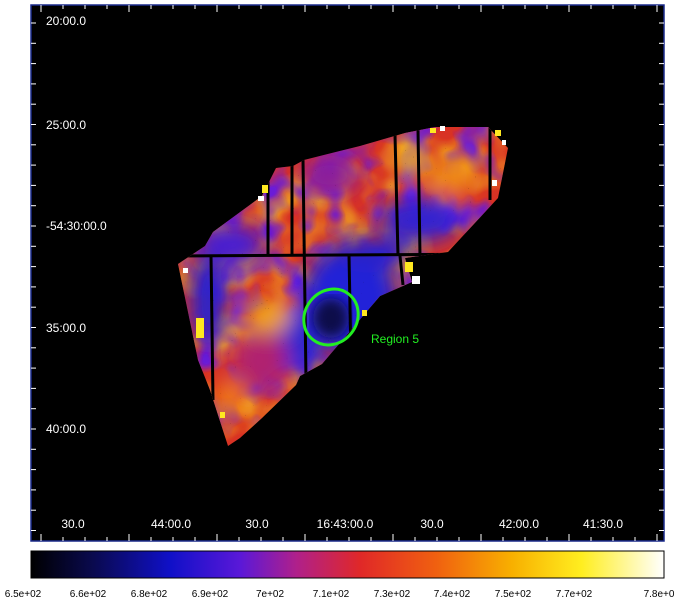  What do you see at coordinates (513, 594) in the screenshot?
I see `colorbar-tick-9: 7.5e+02` at bounding box center [513, 594].